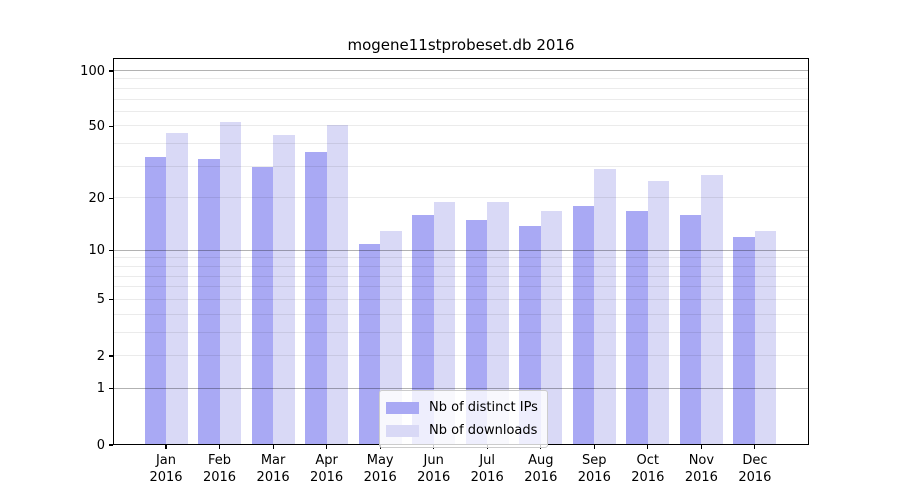  Describe the element at coordinates (487, 469) in the screenshot. I see `x-tick-label-jul: Jul 2016` at that location.